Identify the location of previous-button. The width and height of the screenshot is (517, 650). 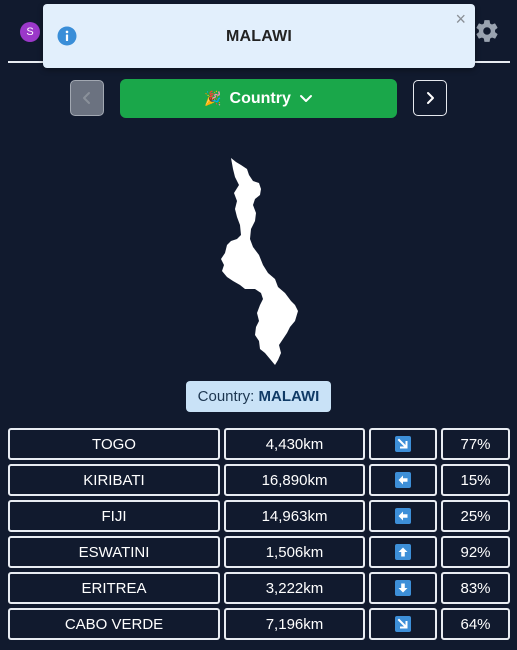
(87, 98).